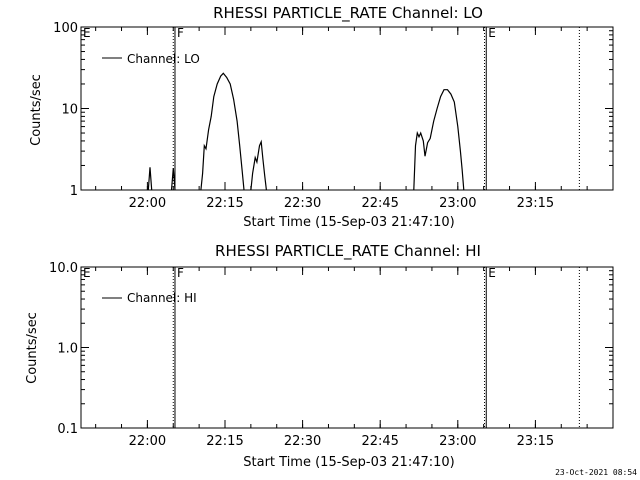  What do you see at coordinates (69, 110) in the screenshot?
I see `y-tick-label: 10` at bounding box center [69, 110].